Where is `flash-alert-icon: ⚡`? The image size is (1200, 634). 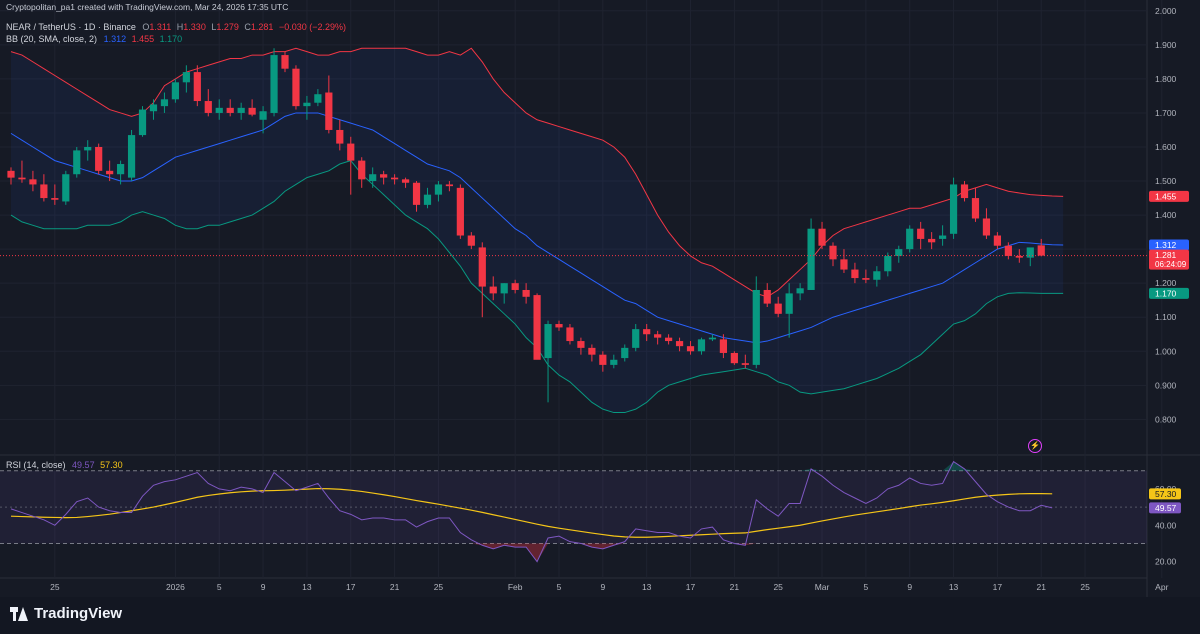
flash-alert-icon: ⚡ is located at coordinates (1035, 446).